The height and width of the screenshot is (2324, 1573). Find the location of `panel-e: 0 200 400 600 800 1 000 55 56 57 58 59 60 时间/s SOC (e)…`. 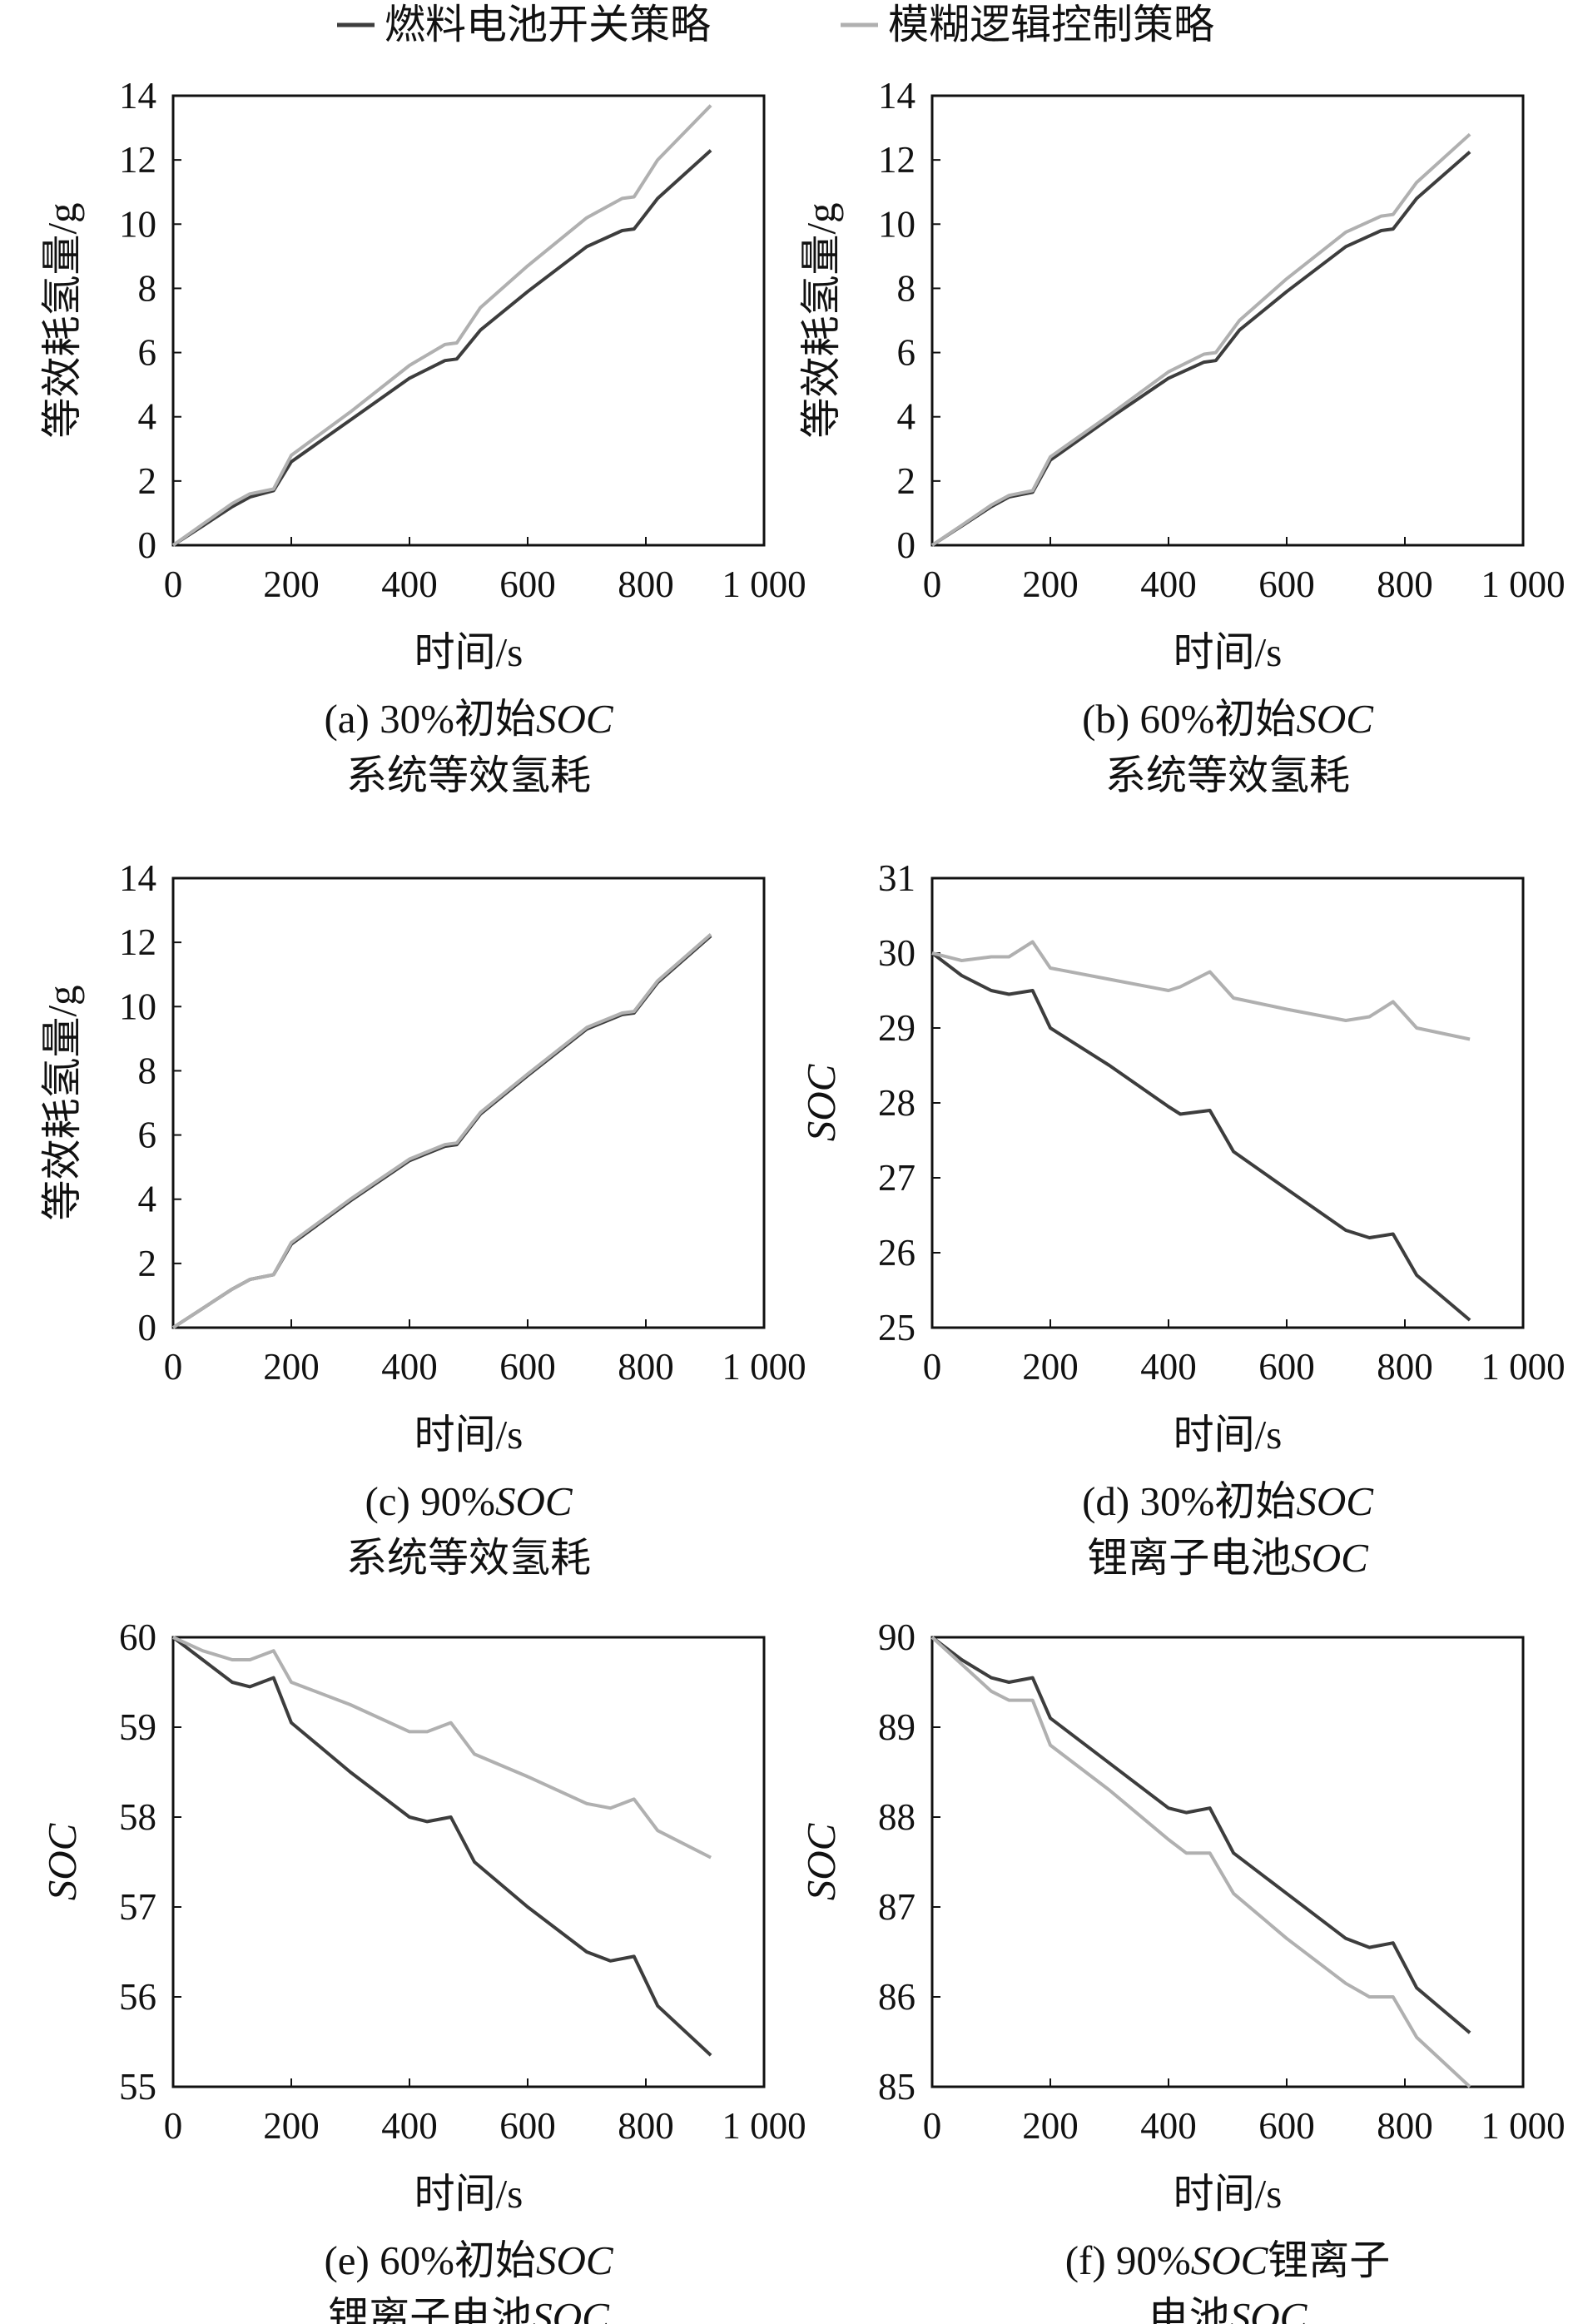

panel-e: 0 200 400 600 800 1 000 55 56 57 58 59 60 时间/s SOC (e)… is located at coordinates (423, 1970).